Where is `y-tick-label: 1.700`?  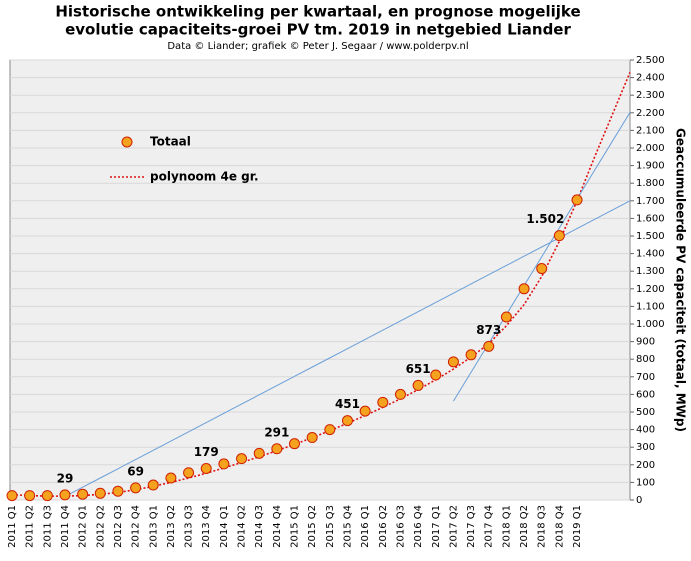 y-tick-label: 1.700 is located at coordinates (650, 201).